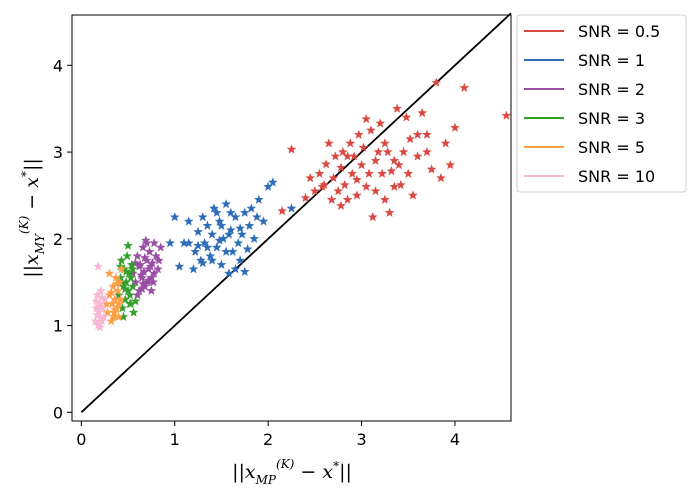 Image resolution: width=700 pixels, height=500 pixels. I want to click on legend-box, so click(601, 103).